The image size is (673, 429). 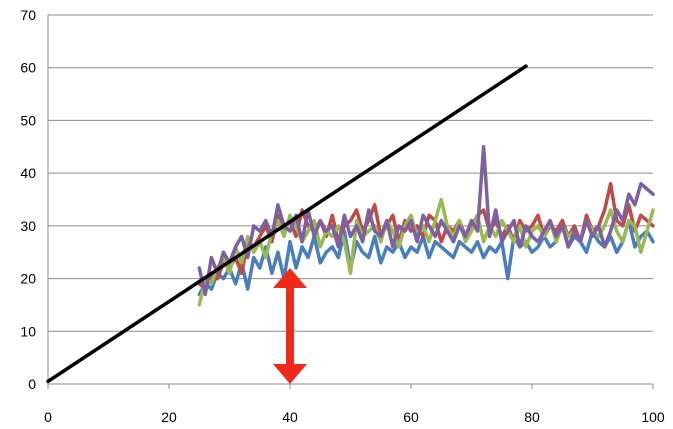 I want to click on y-tick-label-0: 0, so click(x=32, y=384).